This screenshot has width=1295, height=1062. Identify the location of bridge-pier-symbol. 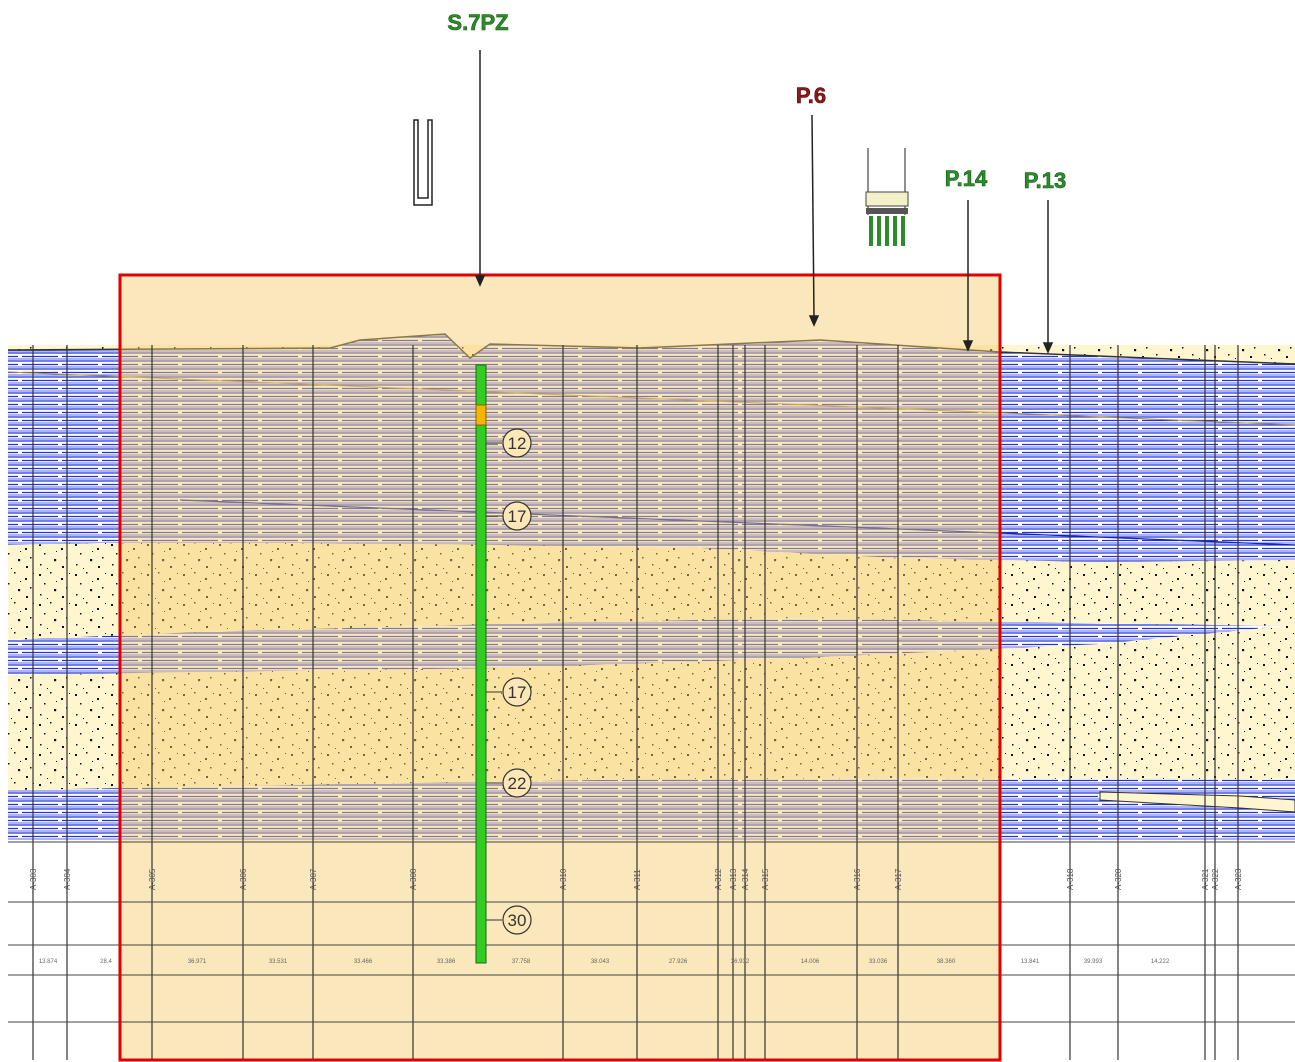
(887, 197).